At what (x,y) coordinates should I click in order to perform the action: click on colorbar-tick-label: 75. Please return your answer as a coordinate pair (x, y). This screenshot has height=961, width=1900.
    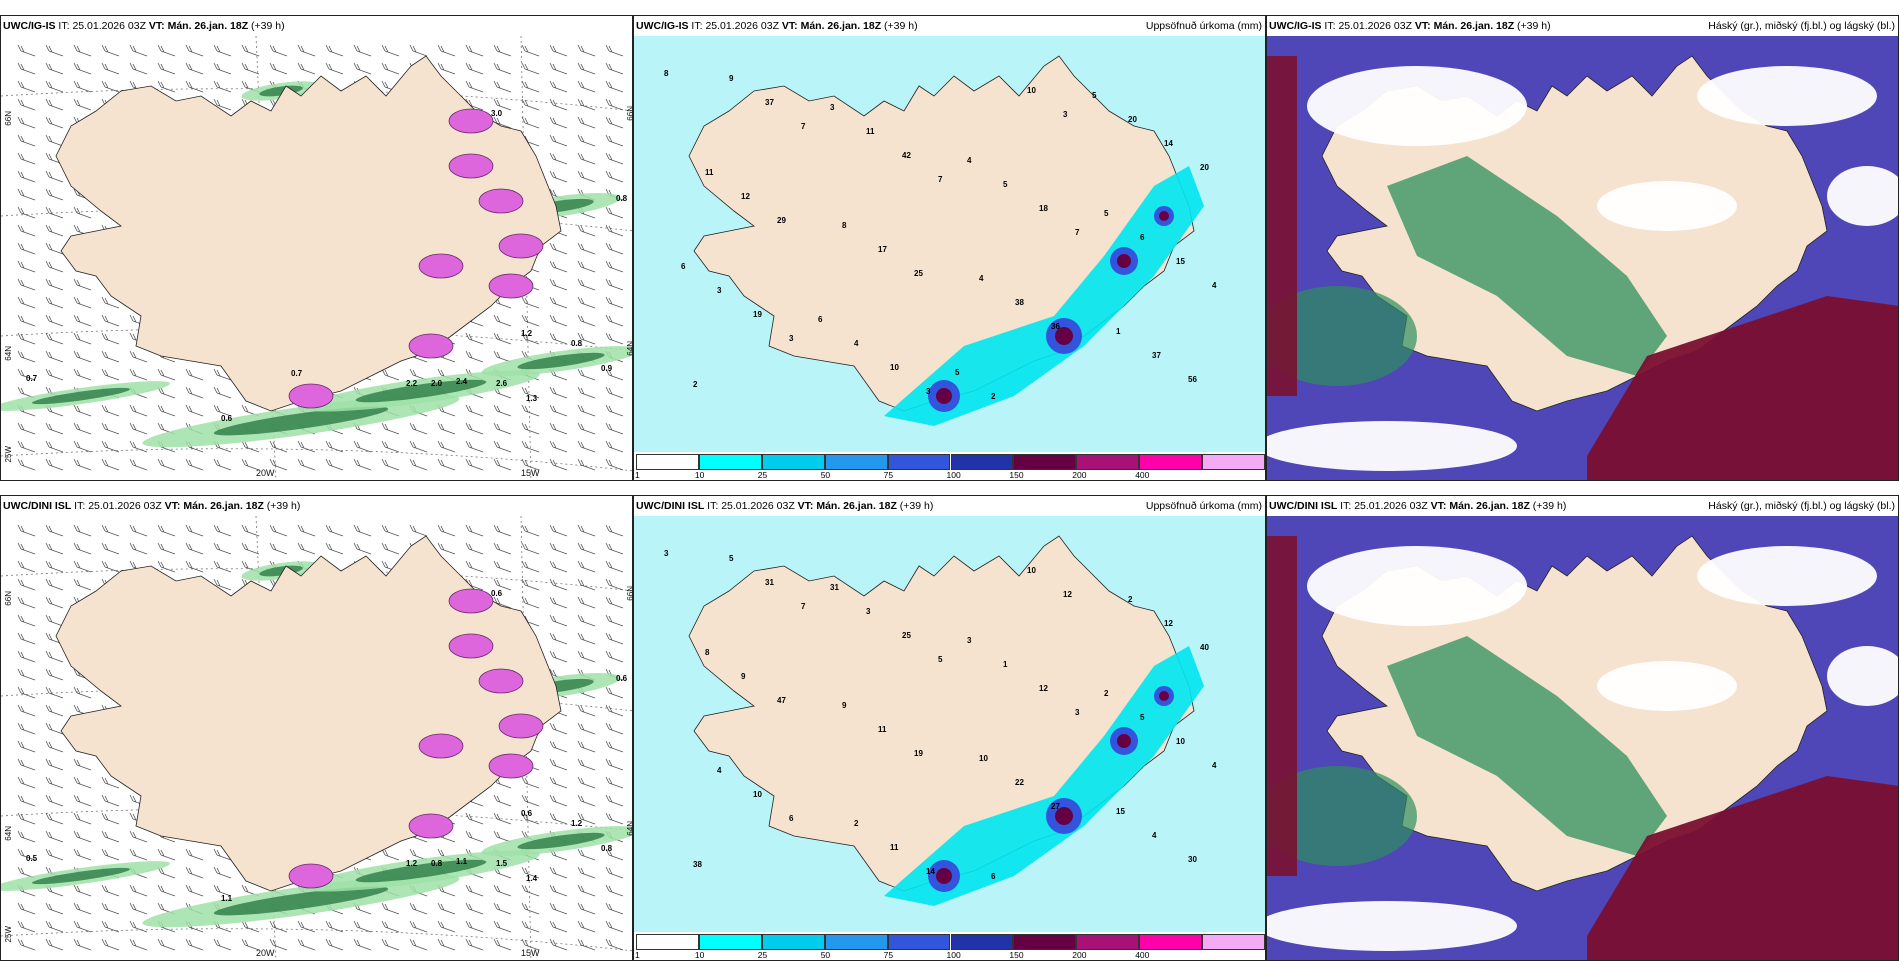
    Looking at the image, I should click on (888, 955).